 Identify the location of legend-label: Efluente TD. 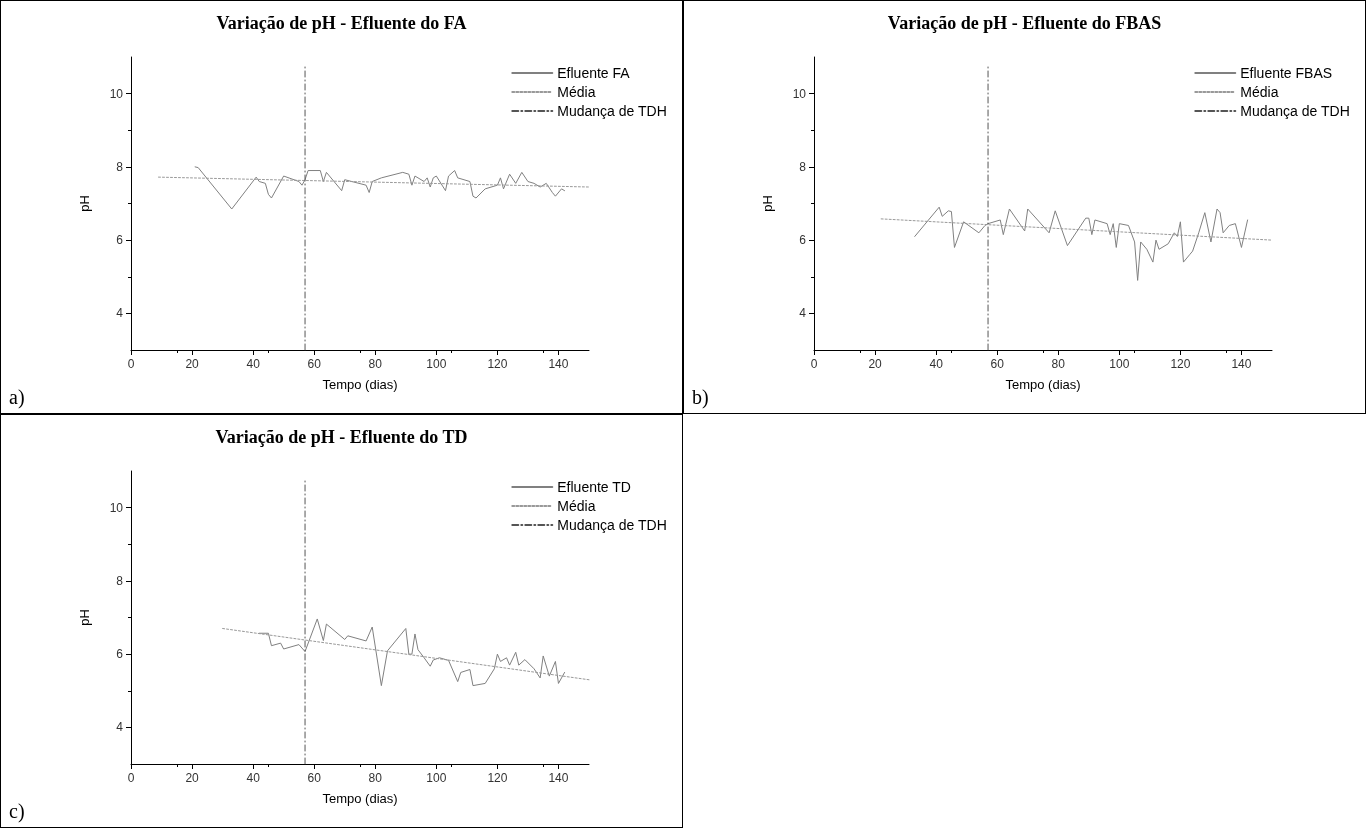
(594, 487).